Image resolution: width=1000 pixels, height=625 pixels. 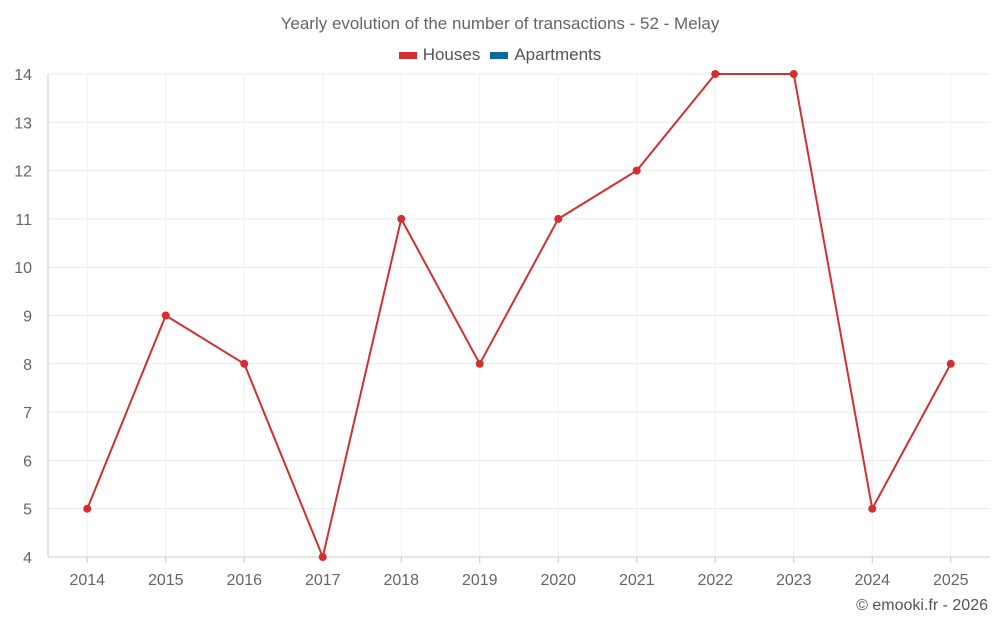 What do you see at coordinates (23, 123) in the screenshot?
I see `y-tick-label: 13` at bounding box center [23, 123].